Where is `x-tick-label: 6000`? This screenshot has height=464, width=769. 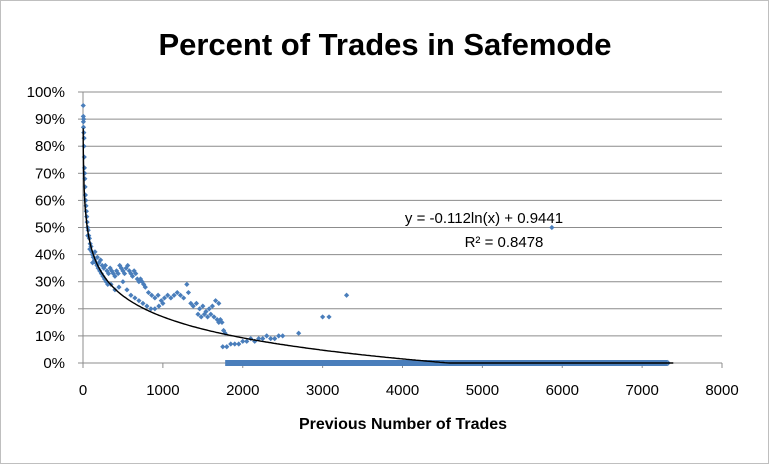 x-tick-label: 6000 is located at coordinates (562, 390).